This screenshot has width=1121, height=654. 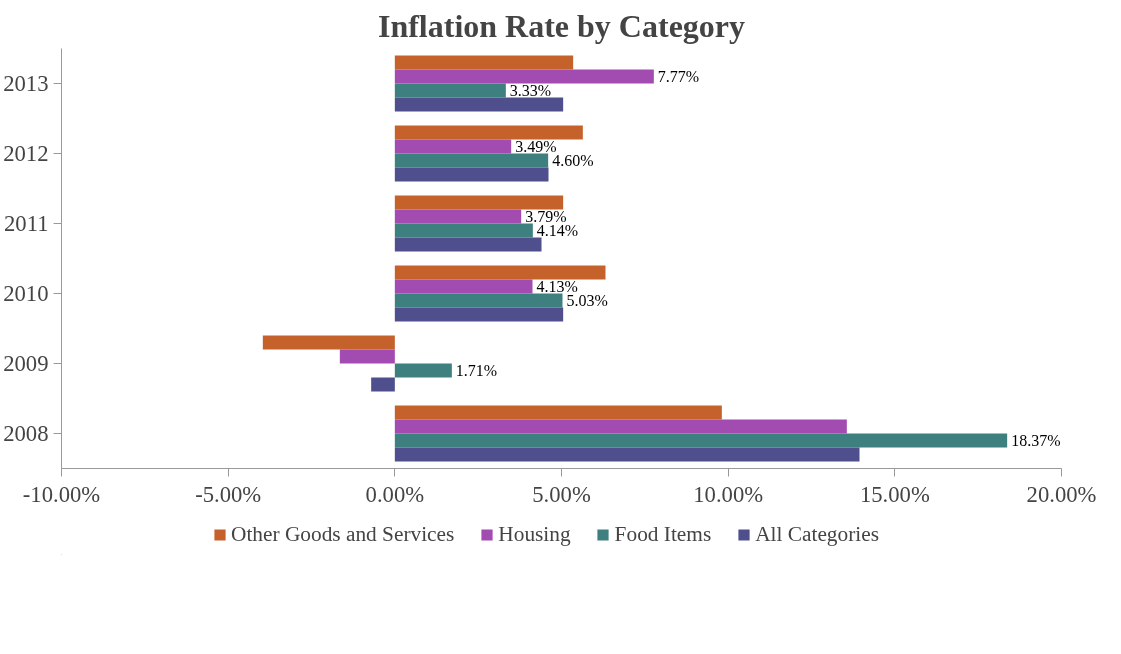 I want to click on legend-label: All Categories, so click(x=817, y=534).